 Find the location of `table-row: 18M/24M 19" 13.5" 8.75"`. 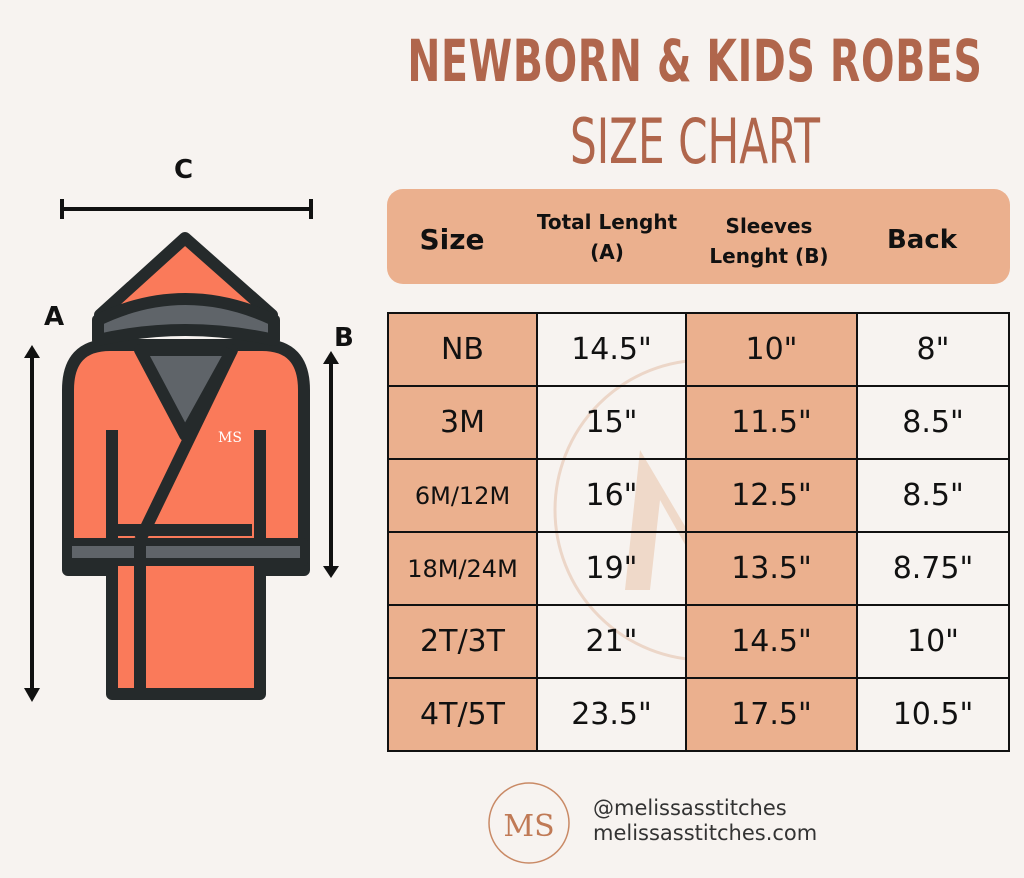

table-row: 18M/24M 19" 13.5" 8.75" is located at coordinates (698, 568).